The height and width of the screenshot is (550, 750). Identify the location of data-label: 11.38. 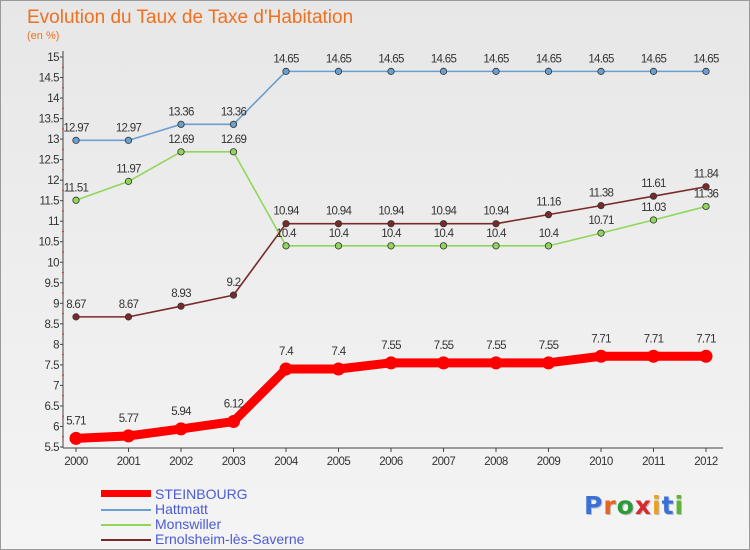
(601, 194).